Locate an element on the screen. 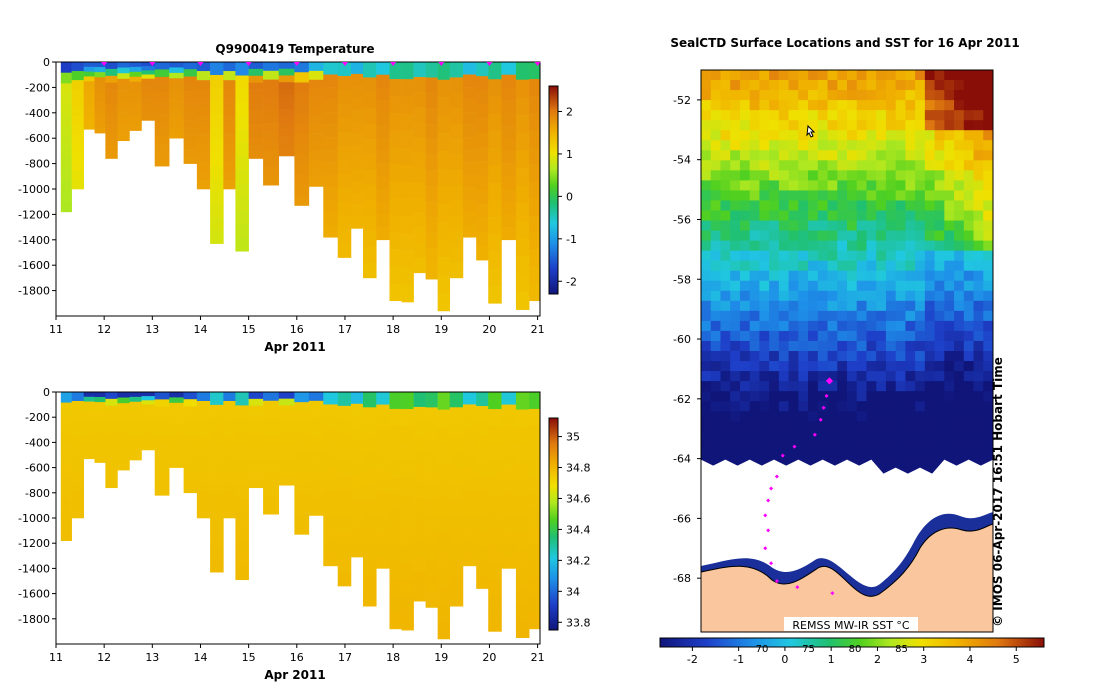  sst-tick-label: 1 is located at coordinates (831, 659).